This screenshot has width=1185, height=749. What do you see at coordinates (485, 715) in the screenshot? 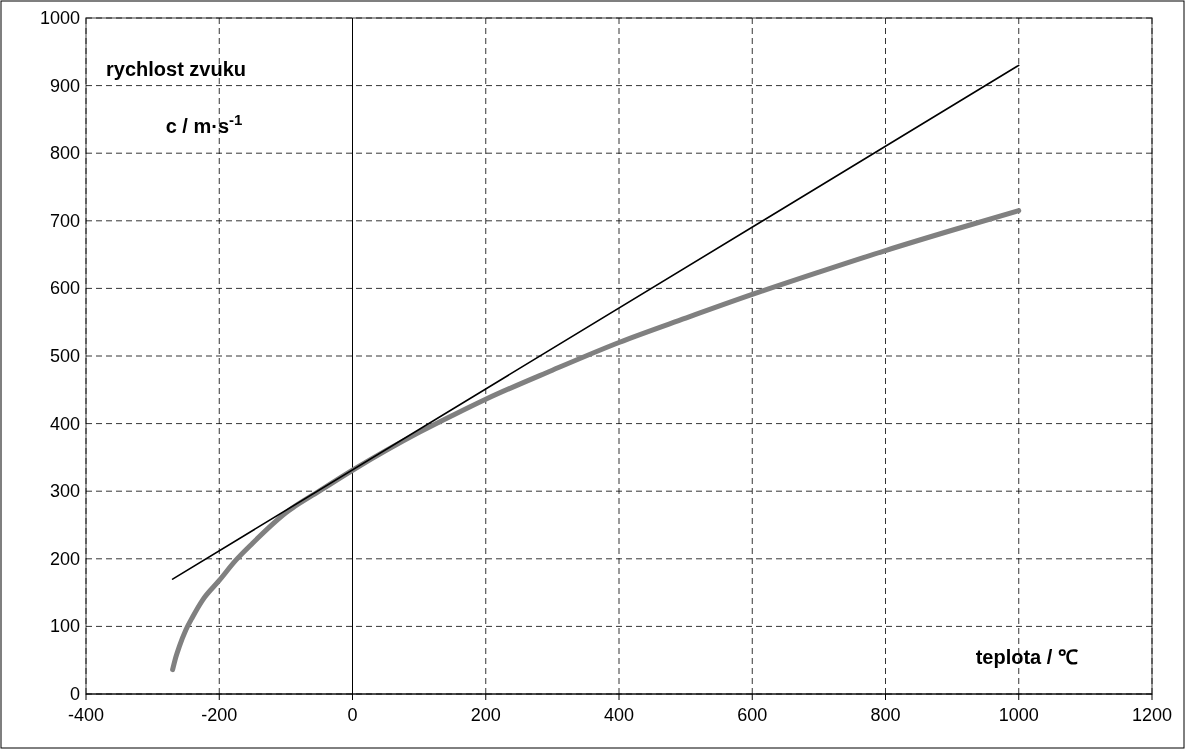
I see `x-tick-label: 200` at bounding box center [485, 715].